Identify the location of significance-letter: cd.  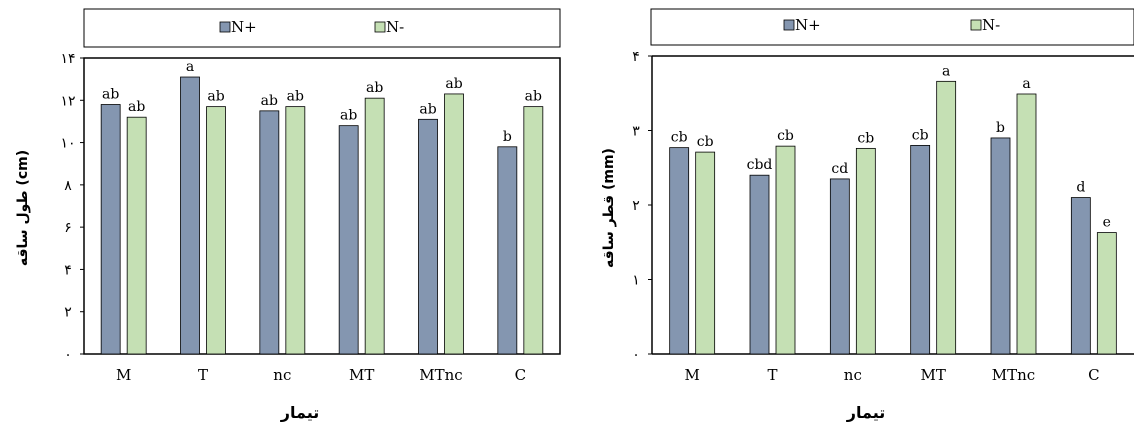
(839, 169).